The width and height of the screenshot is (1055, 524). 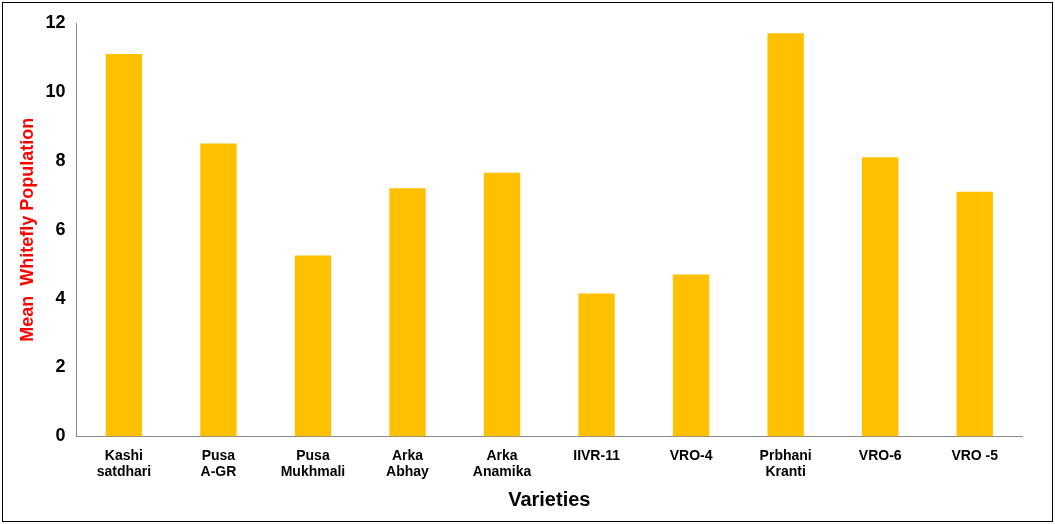 What do you see at coordinates (218, 463) in the screenshot?
I see `x-tick-label: Pusa A-GR` at bounding box center [218, 463].